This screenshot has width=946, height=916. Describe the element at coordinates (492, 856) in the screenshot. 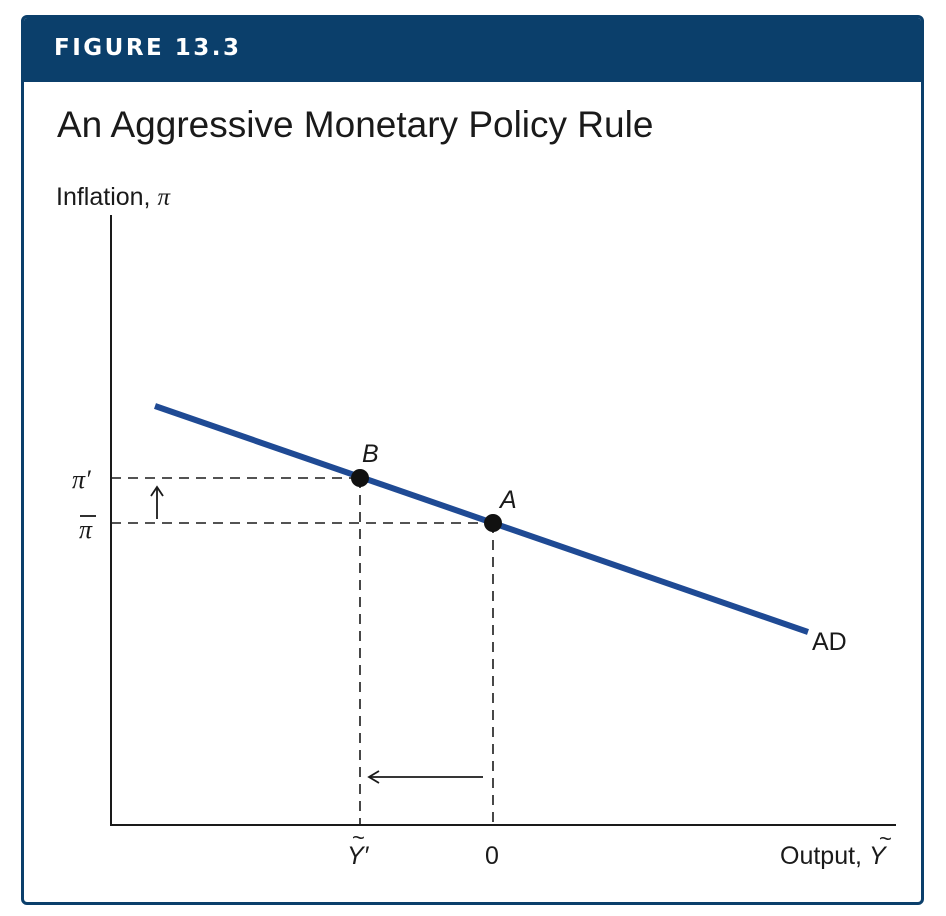

I see `tick-label-zero: 0` at that location.